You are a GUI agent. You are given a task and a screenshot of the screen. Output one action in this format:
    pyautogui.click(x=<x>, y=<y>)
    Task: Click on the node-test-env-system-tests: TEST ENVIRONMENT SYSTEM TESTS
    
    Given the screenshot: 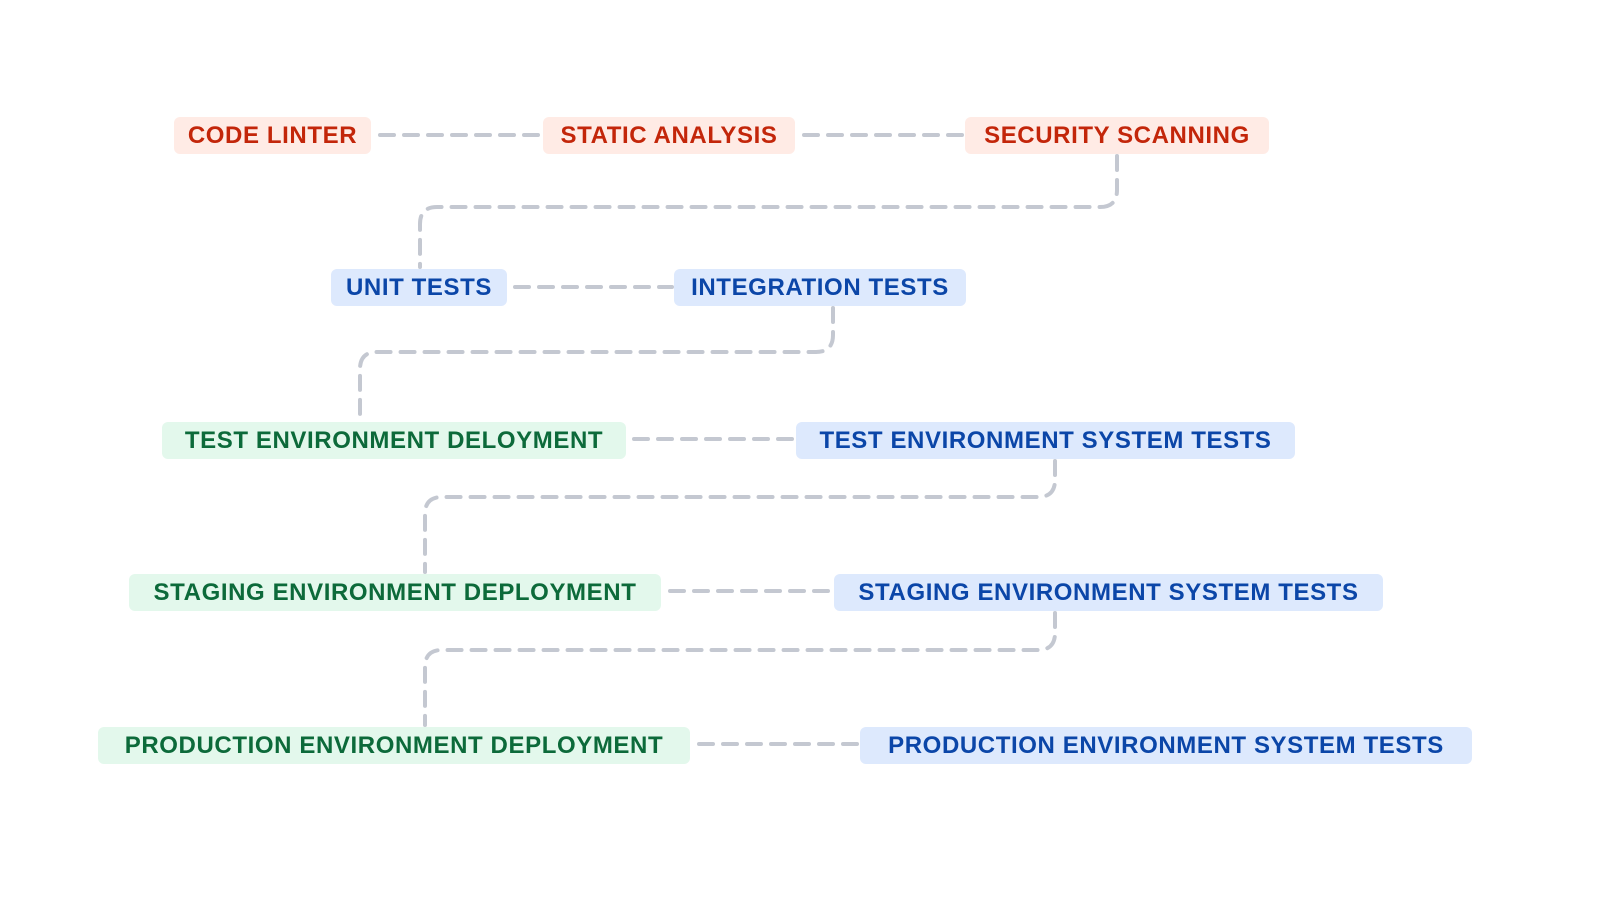 What is the action you would take?
    pyautogui.click(x=1045, y=440)
    